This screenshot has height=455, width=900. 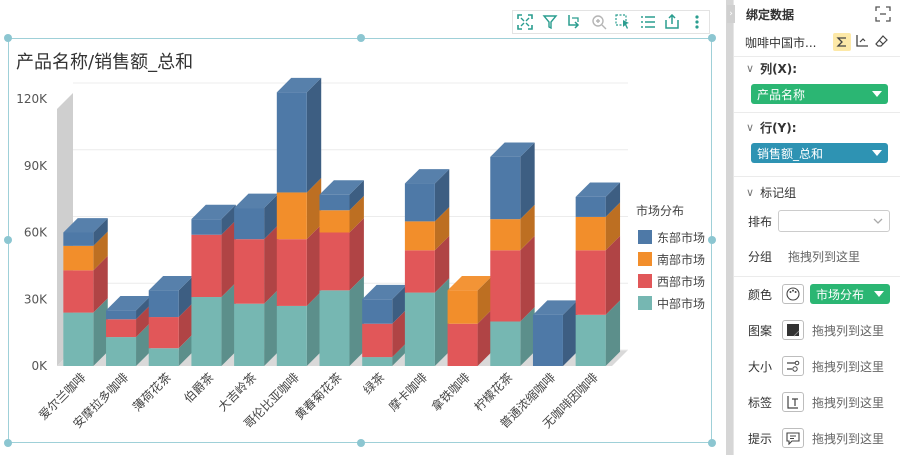 I want to click on label-icon, so click(x=793, y=402).